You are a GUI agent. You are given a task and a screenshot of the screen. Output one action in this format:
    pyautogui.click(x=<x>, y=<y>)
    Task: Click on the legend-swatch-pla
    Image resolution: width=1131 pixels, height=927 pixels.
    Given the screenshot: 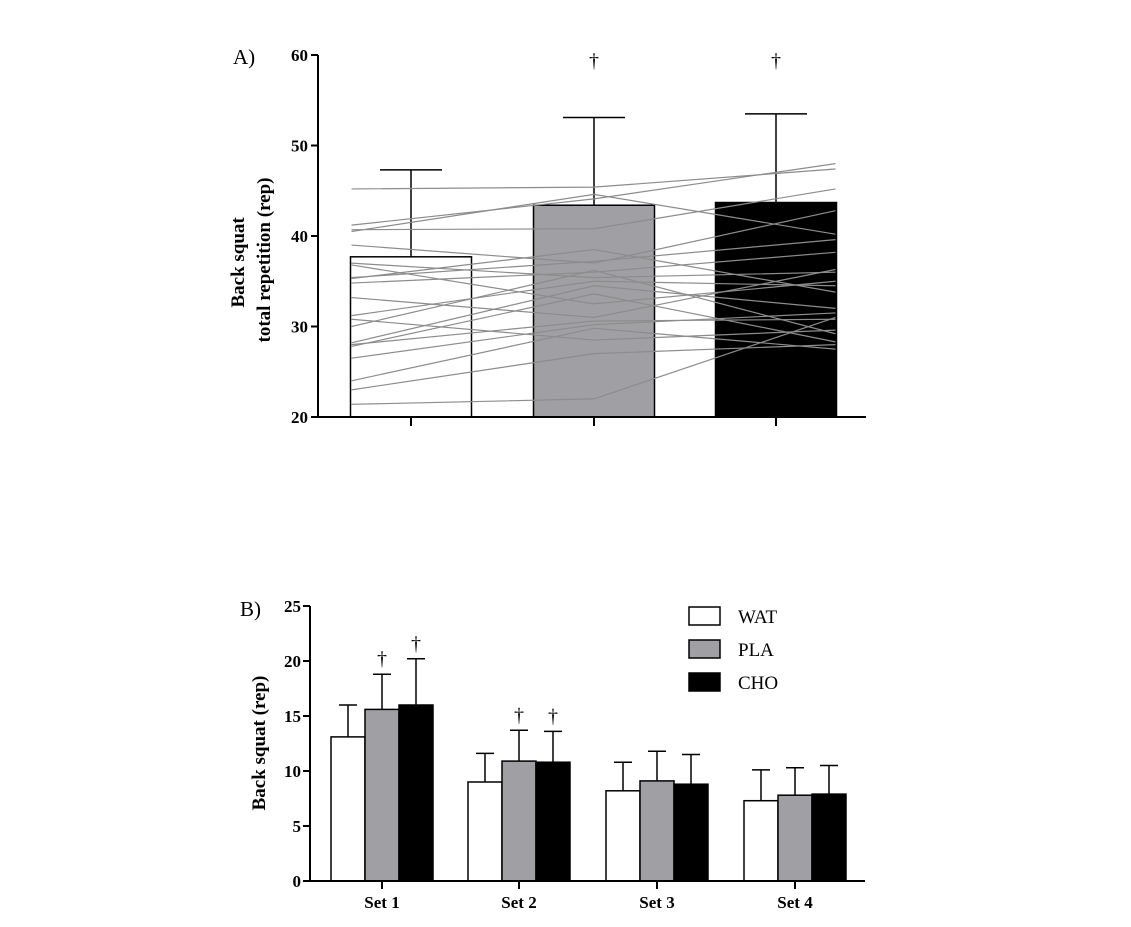 What is the action you would take?
    pyautogui.click(x=704, y=649)
    